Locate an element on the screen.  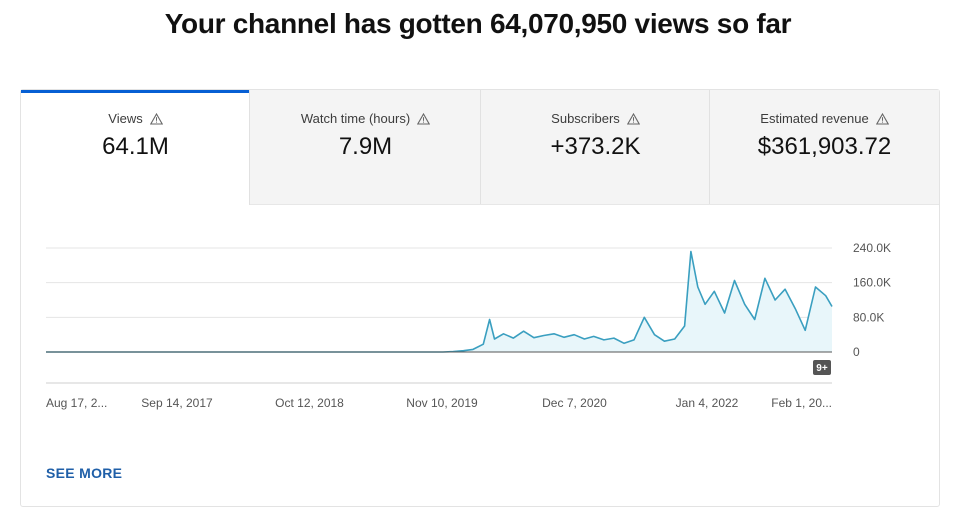
y-tick-label: 0 is located at coordinates (856, 352).